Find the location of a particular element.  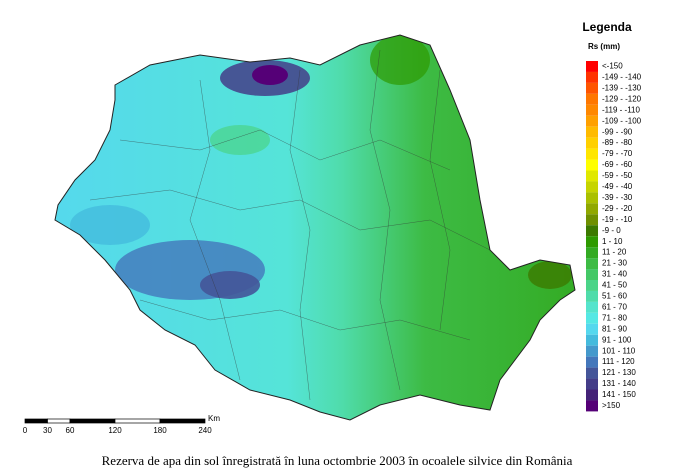

legend-label: 61 - 70 is located at coordinates (614, 306).